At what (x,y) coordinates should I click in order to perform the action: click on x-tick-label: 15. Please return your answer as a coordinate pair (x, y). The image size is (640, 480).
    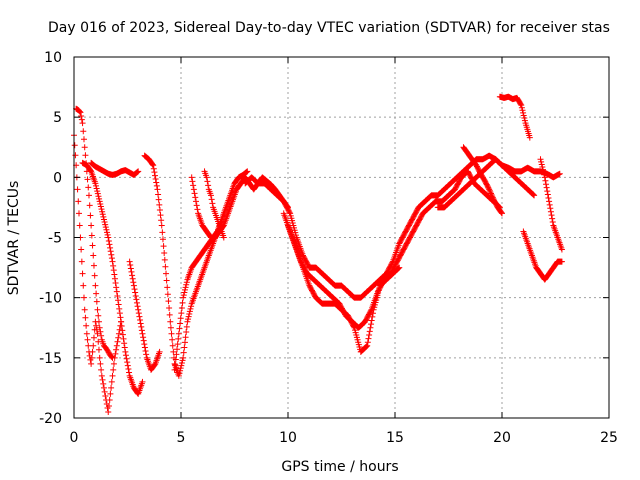
    Looking at the image, I should click on (395, 438).